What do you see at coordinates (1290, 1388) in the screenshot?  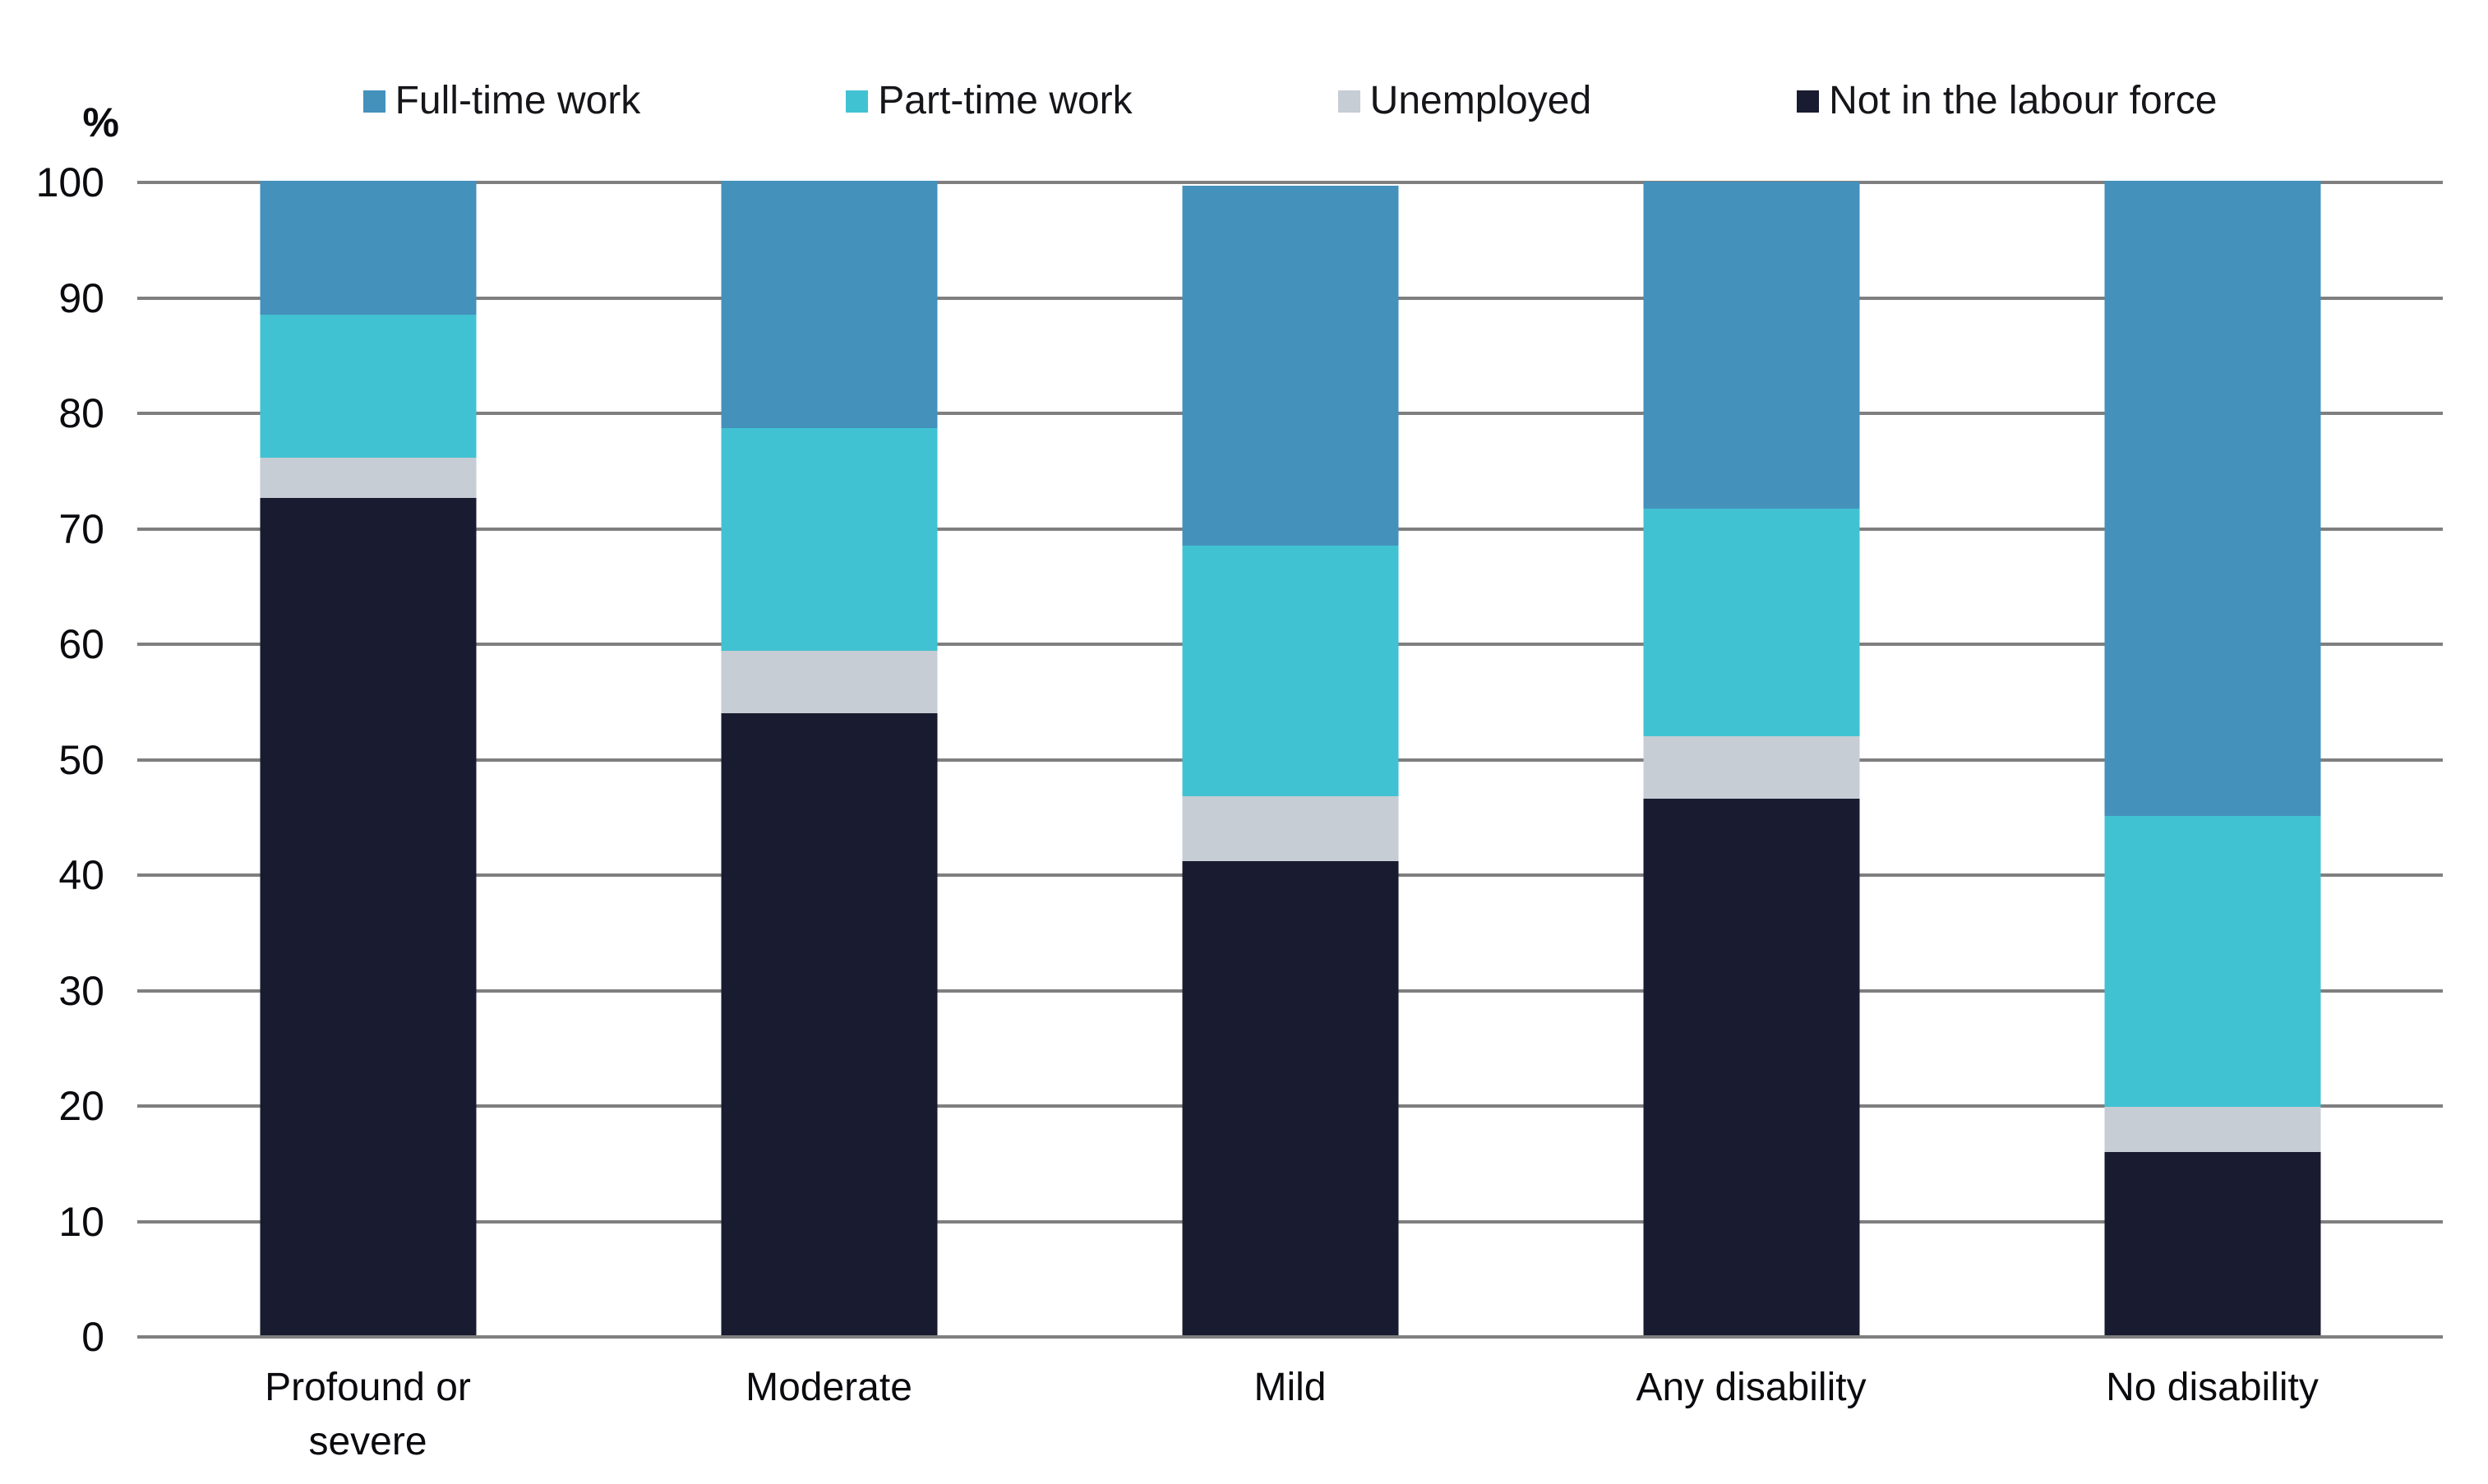 I see `x-category-label: Mild` at bounding box center [1290, 1388].